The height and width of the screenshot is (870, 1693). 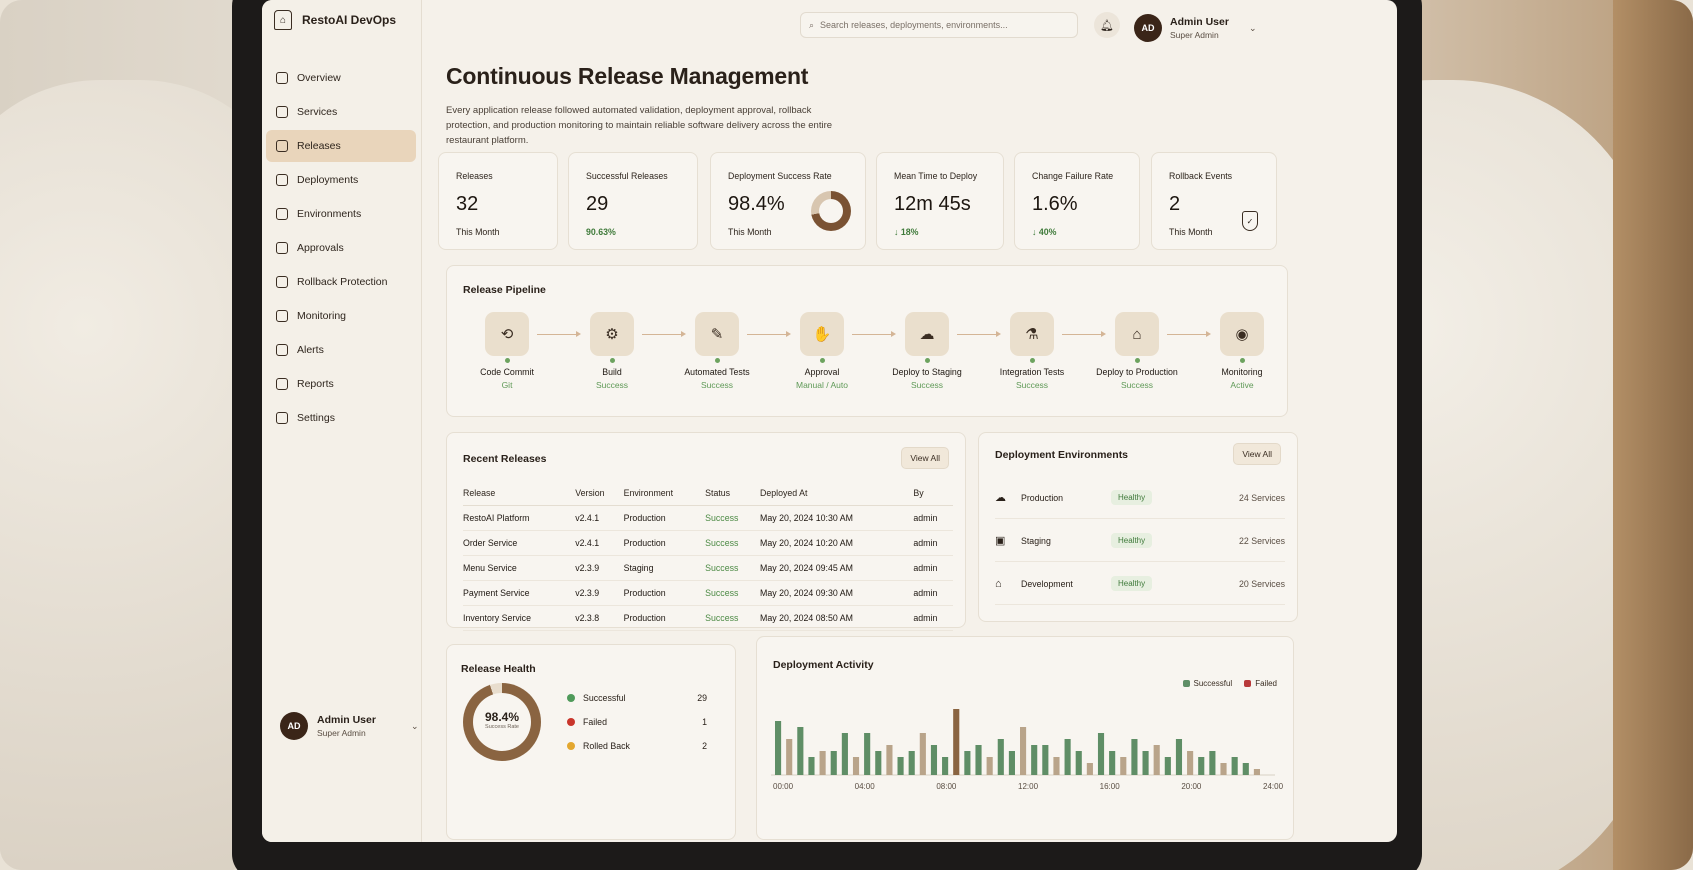 What do you see at coordinates (507, 372) in the screenshot?
I see `stage-name: Code Commit` at bounding box center [507, 372].